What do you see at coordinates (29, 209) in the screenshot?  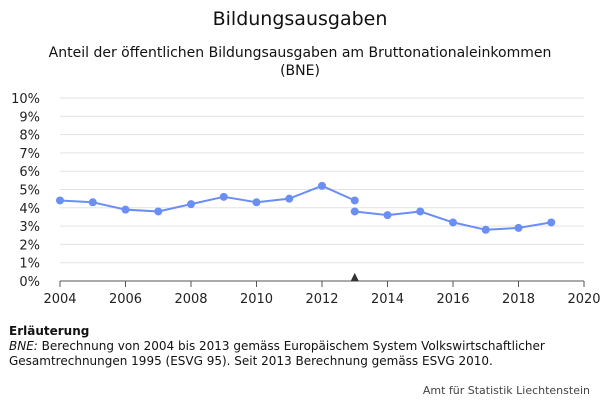 I see `y-tick-label: 4%` at bounding box center [29, 209].